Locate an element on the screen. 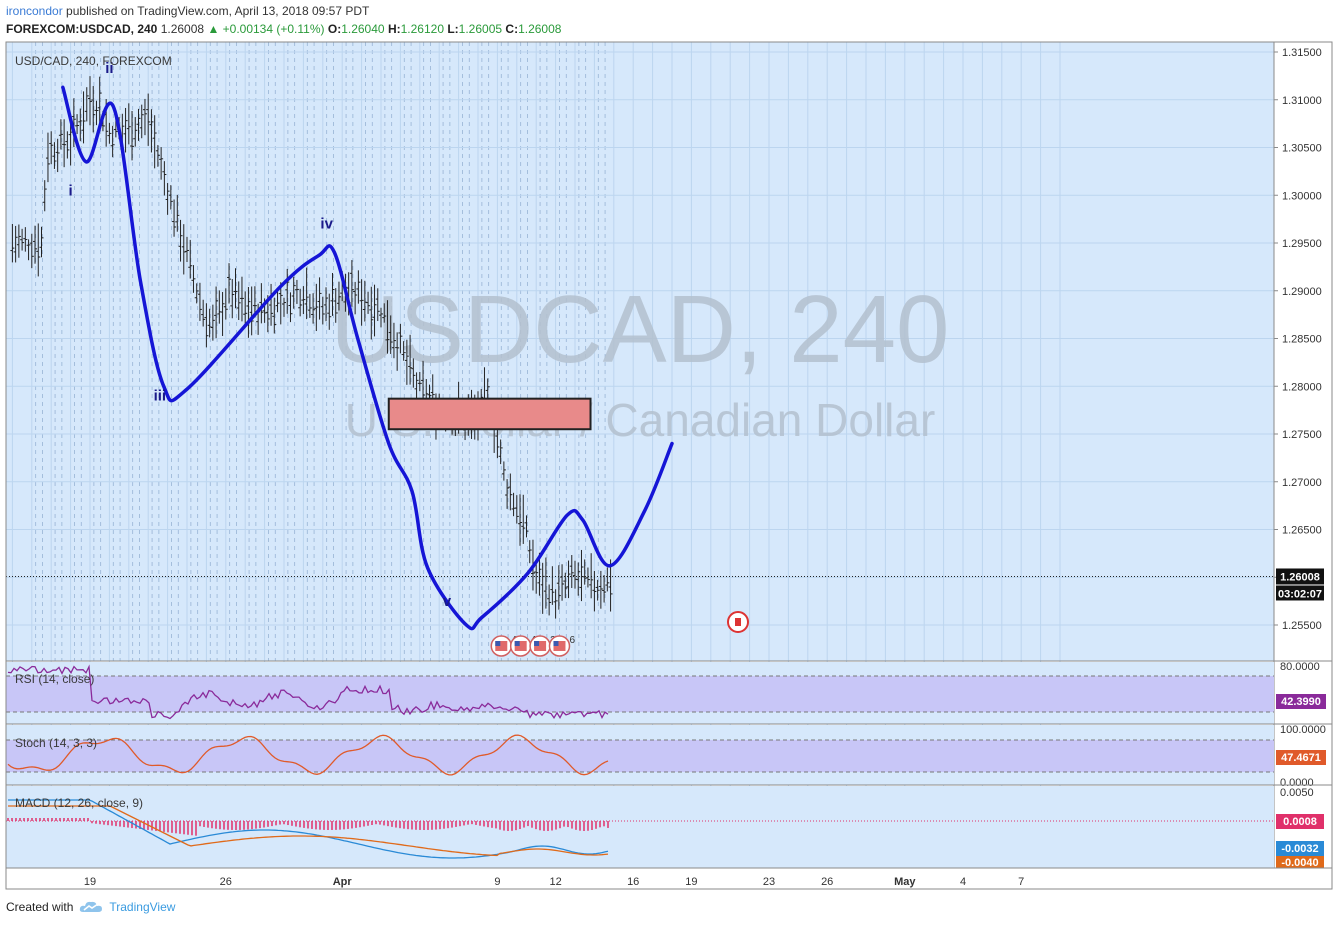 This screenshot has height=926, width=1338. y-tick-label: 1.31000 is located at coordinates (1302, 101).